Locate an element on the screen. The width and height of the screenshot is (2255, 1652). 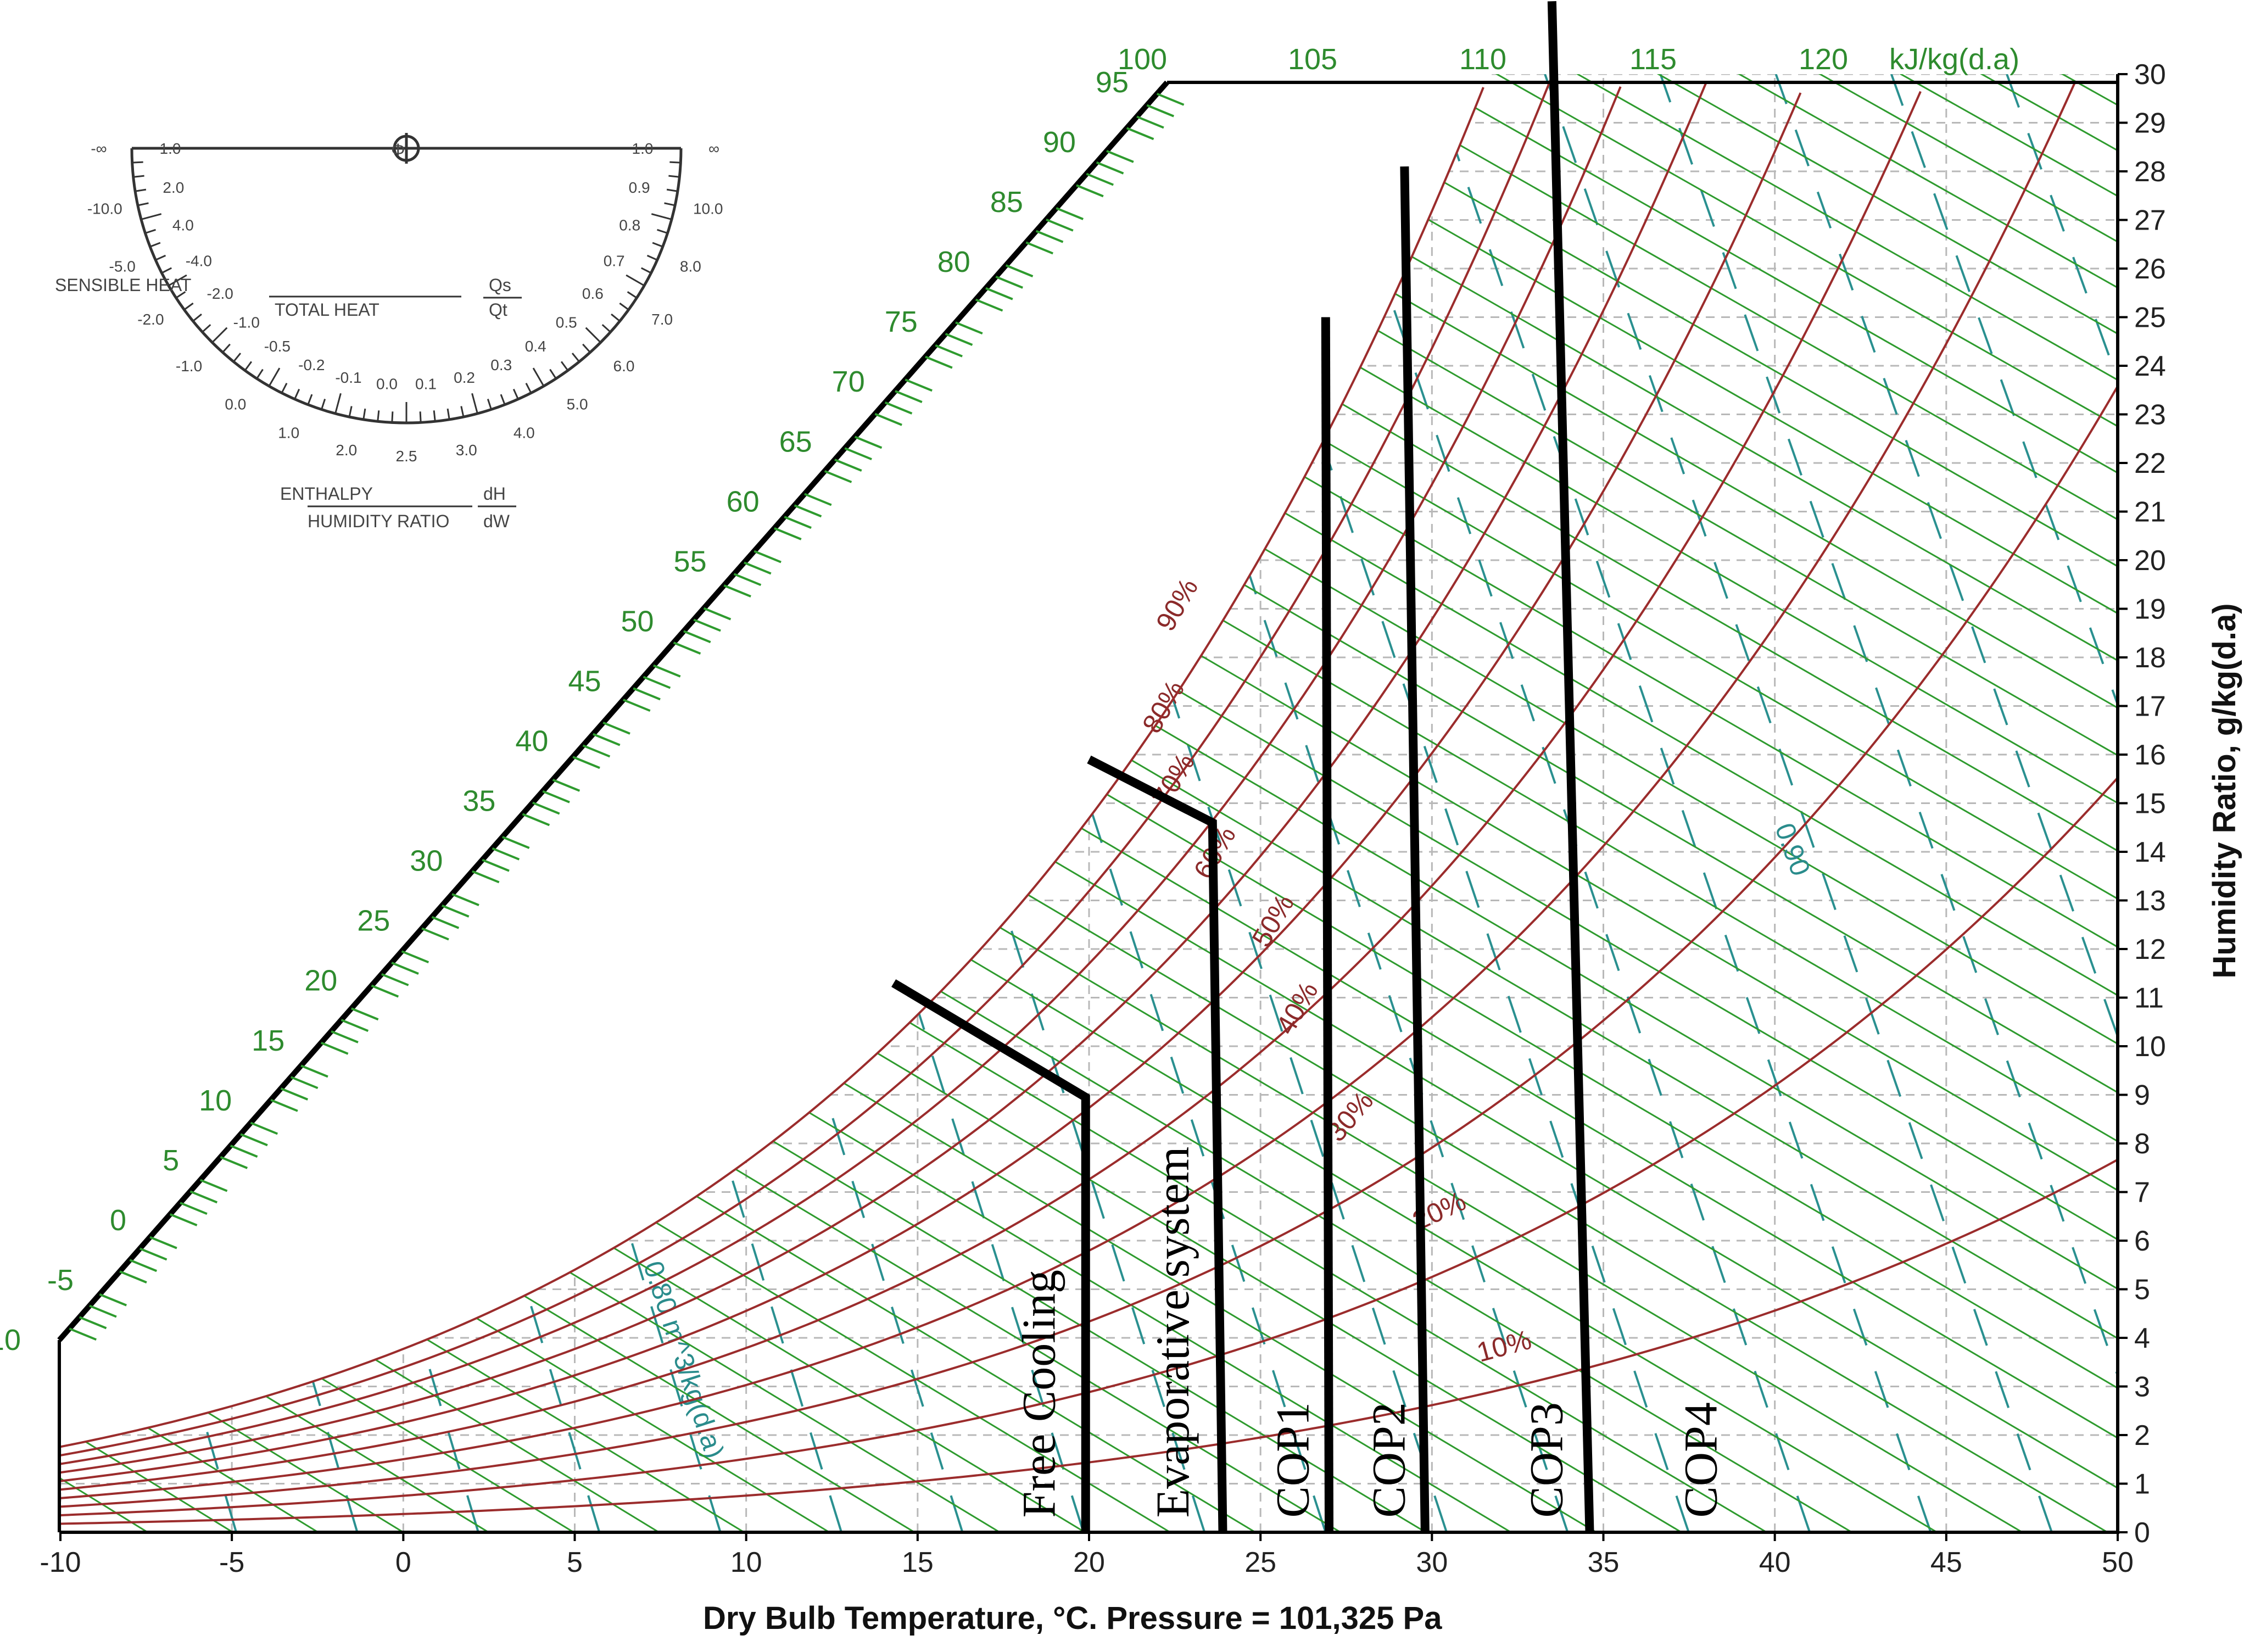
prot-inner-label: 4.0 is located at coordinates (183, 225).